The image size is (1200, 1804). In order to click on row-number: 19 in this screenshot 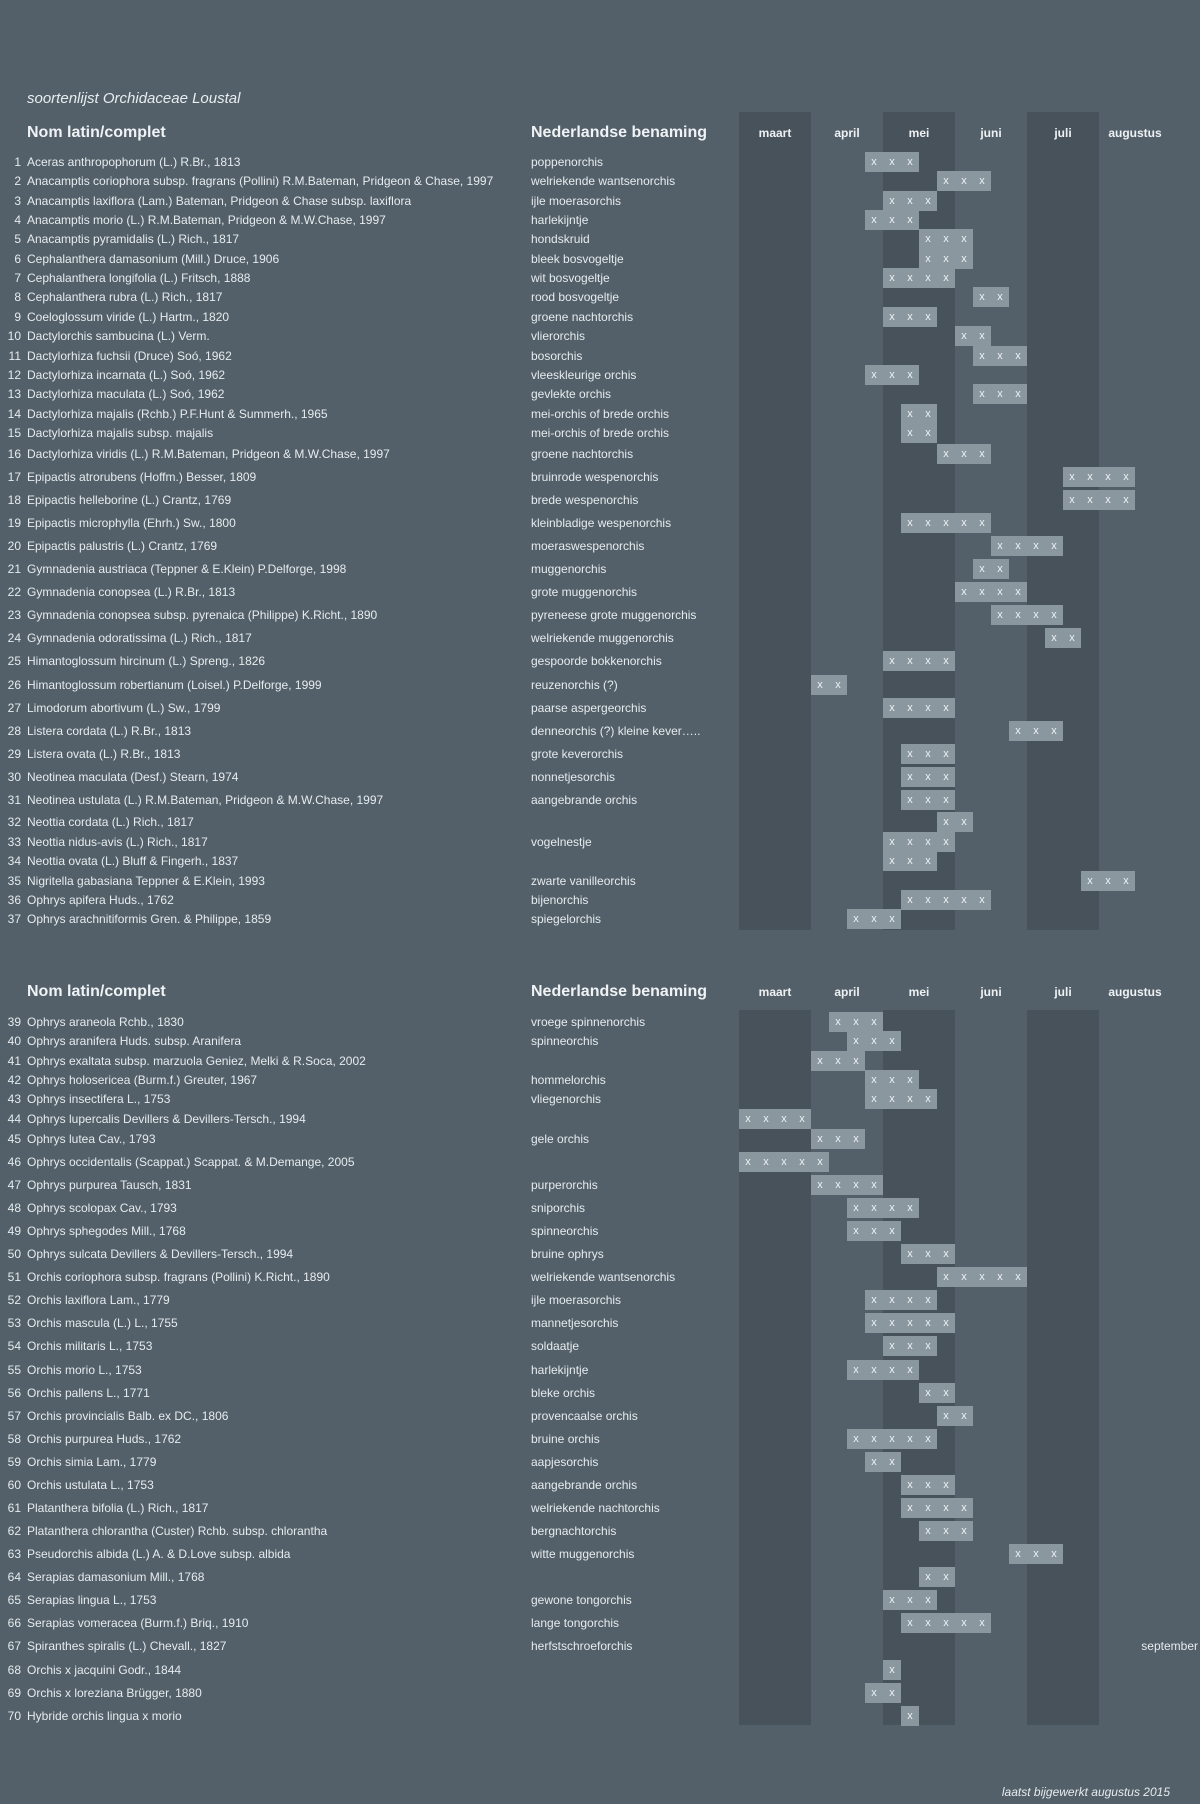, I will do `click(14, 523)`.